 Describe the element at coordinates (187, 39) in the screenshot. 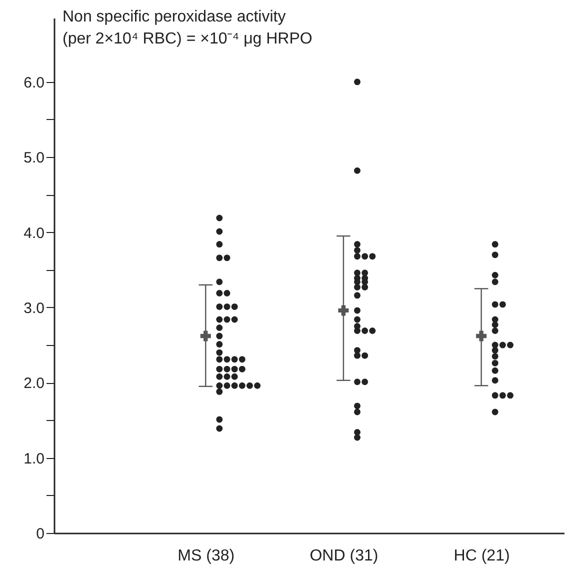

I see `text: (per 2×10⁴ RBC) = ×10⁻⁴ μg HRPO` at that location.